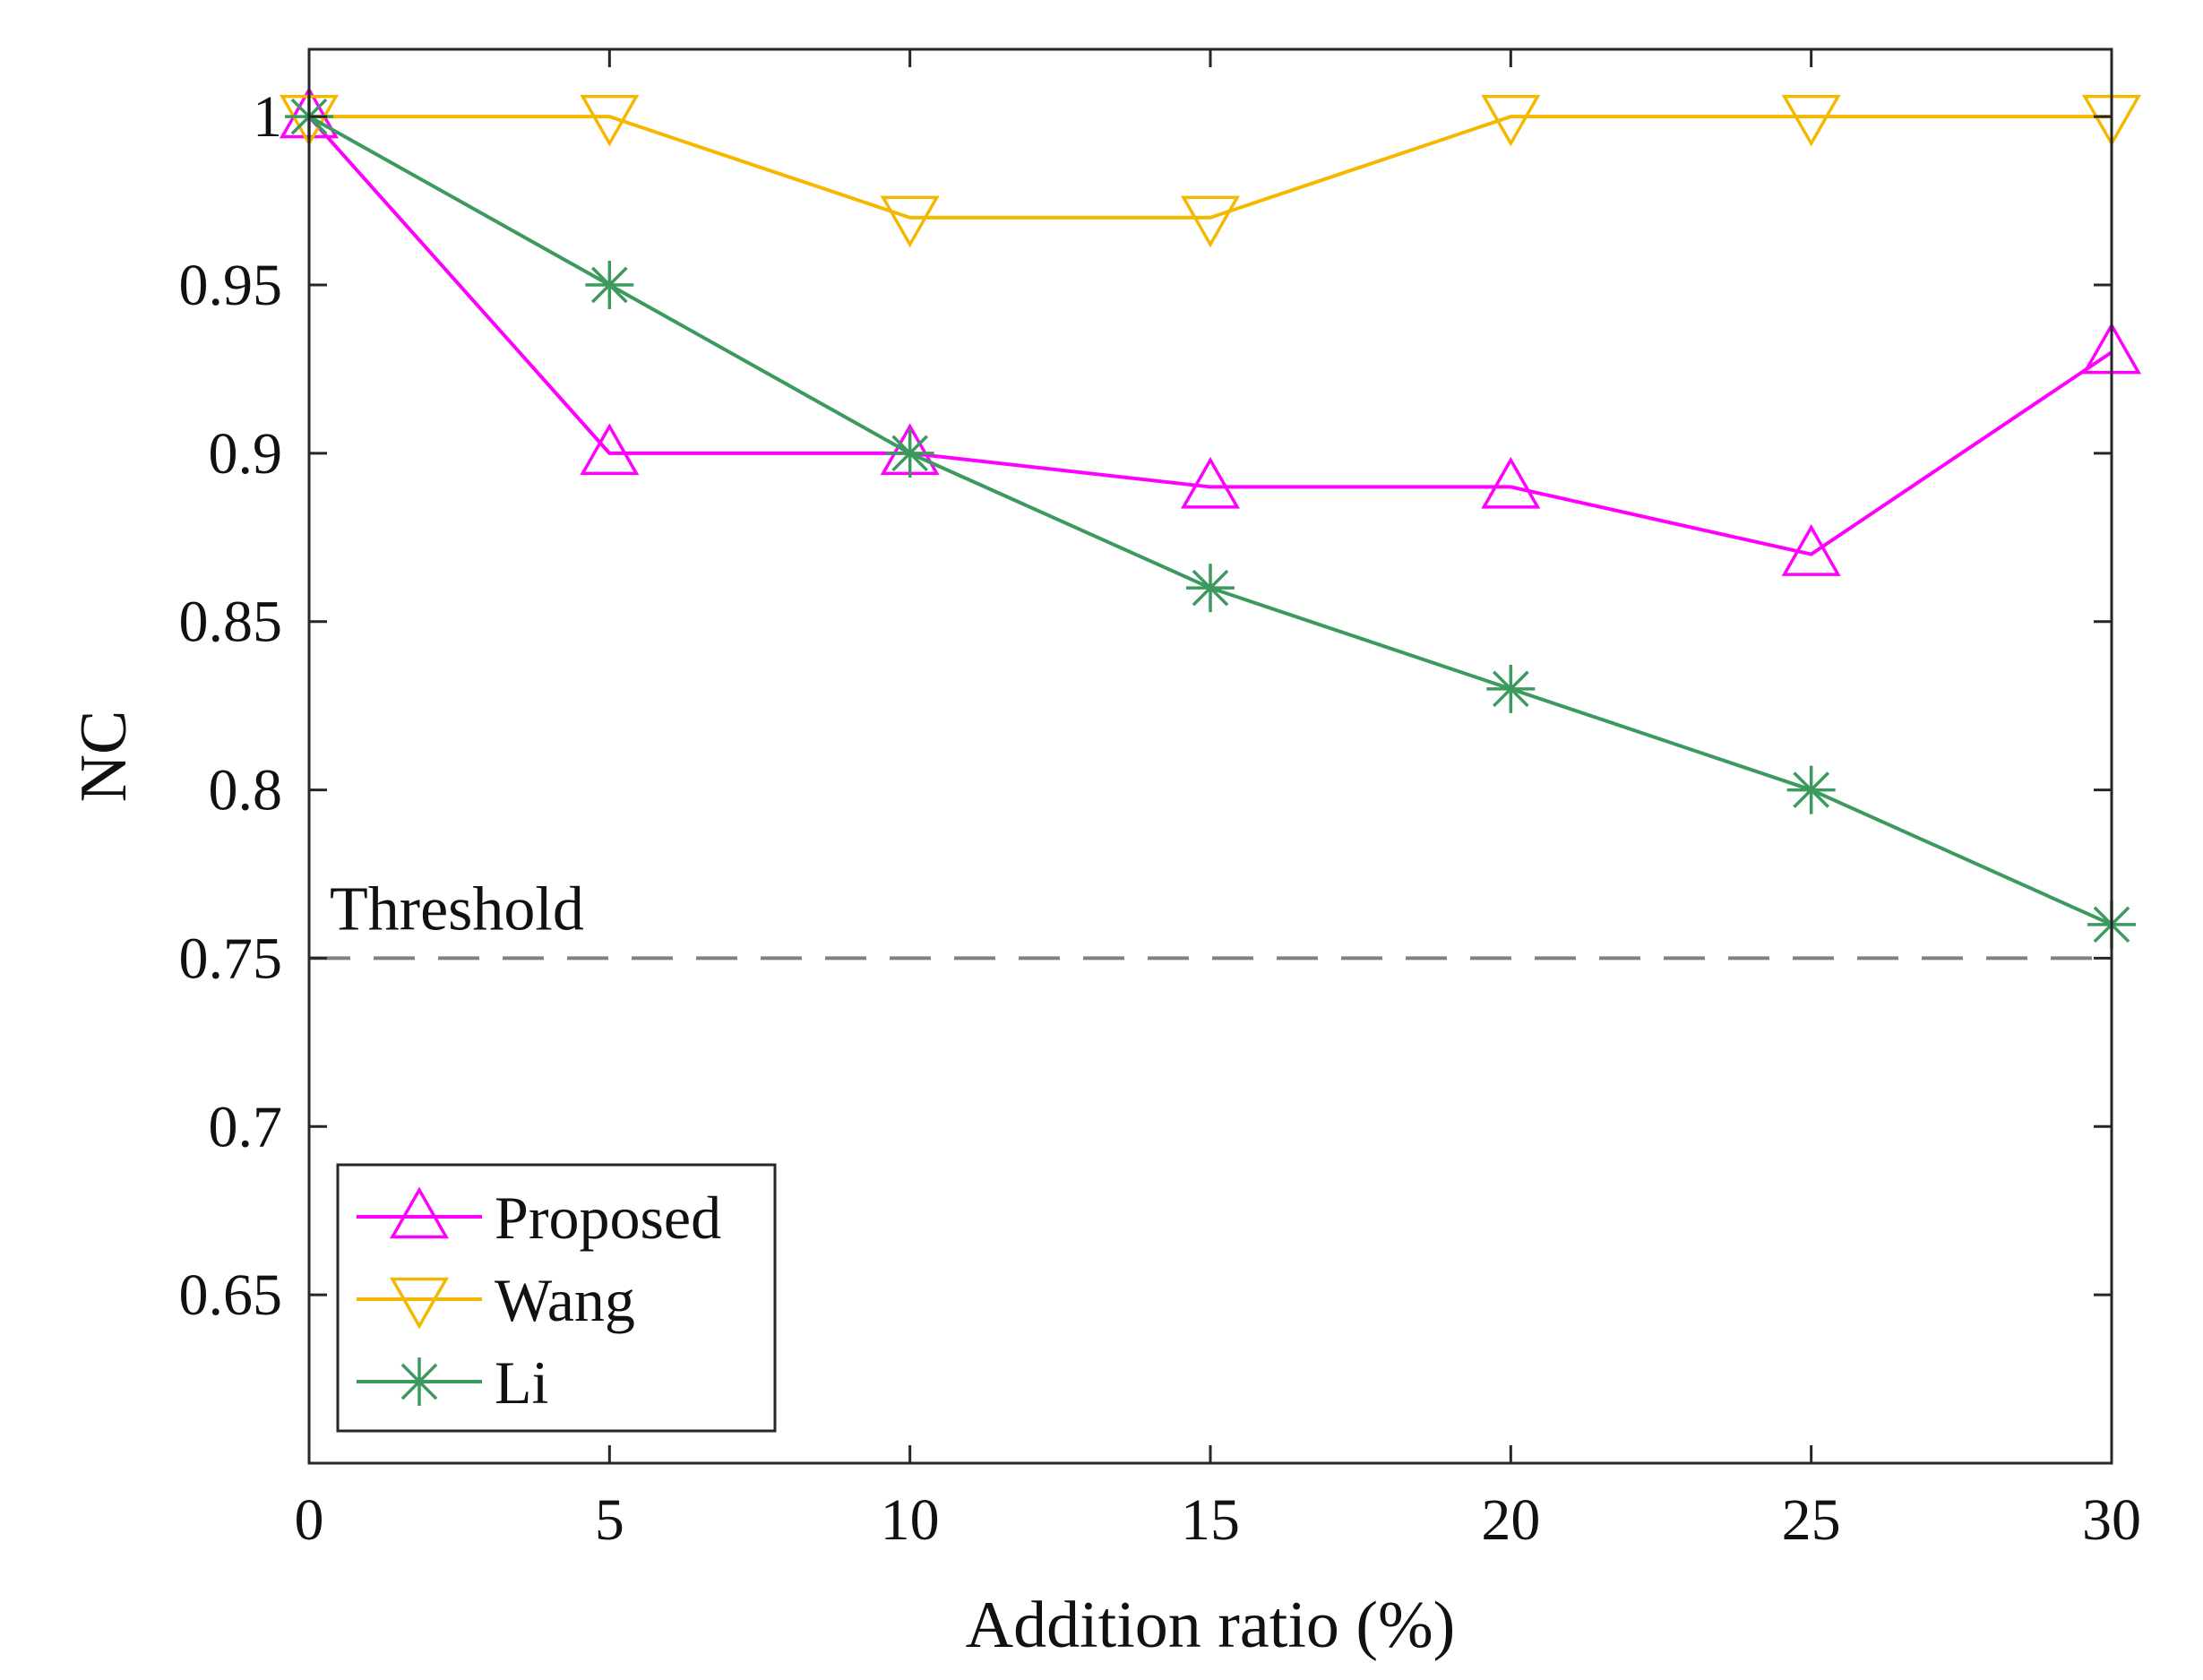  Describe the element at coordinates (419, 1382) in the screenshot. I see `legend-marker-li` at that location.